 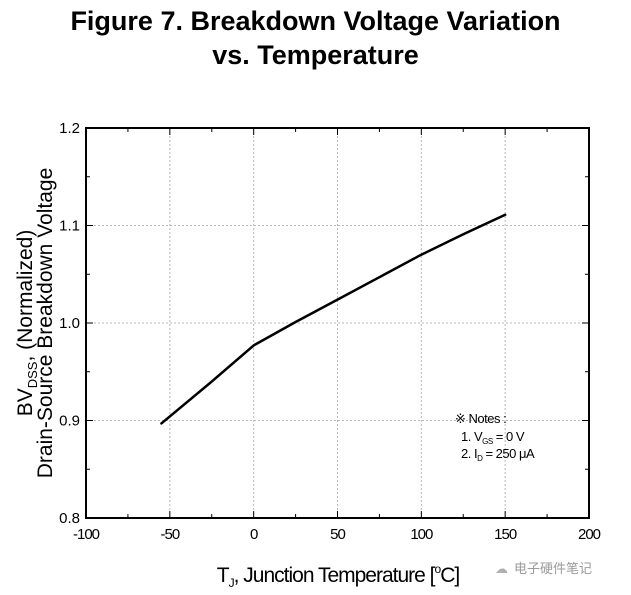 I want to click on y-tick-labels: 0.8 0.9 1.0 1.1 1.2, so click(x=69, y=323).